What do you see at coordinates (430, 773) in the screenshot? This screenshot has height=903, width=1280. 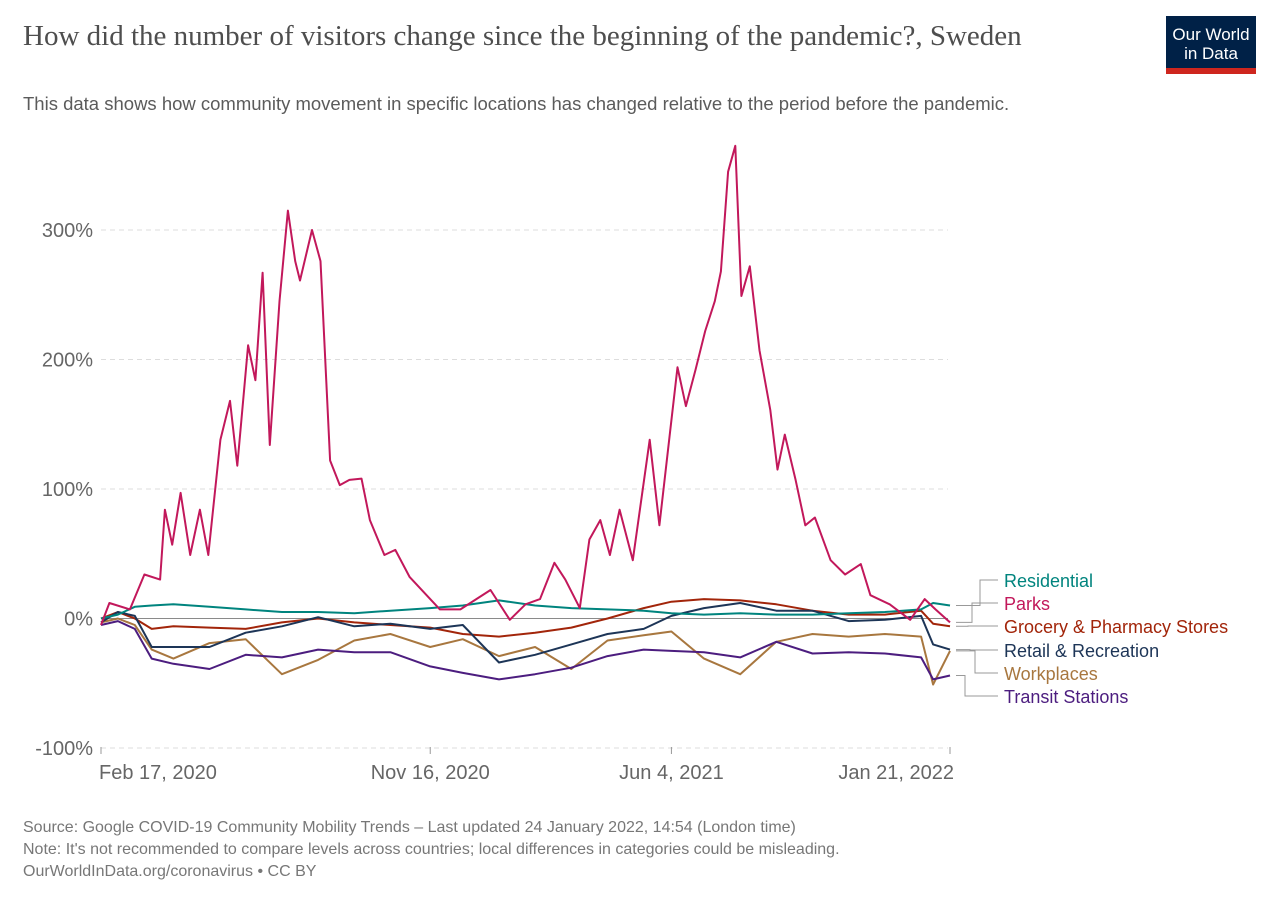 I see `x-tick-label: Nov 16, 2020` at bounding box center [430, 773].